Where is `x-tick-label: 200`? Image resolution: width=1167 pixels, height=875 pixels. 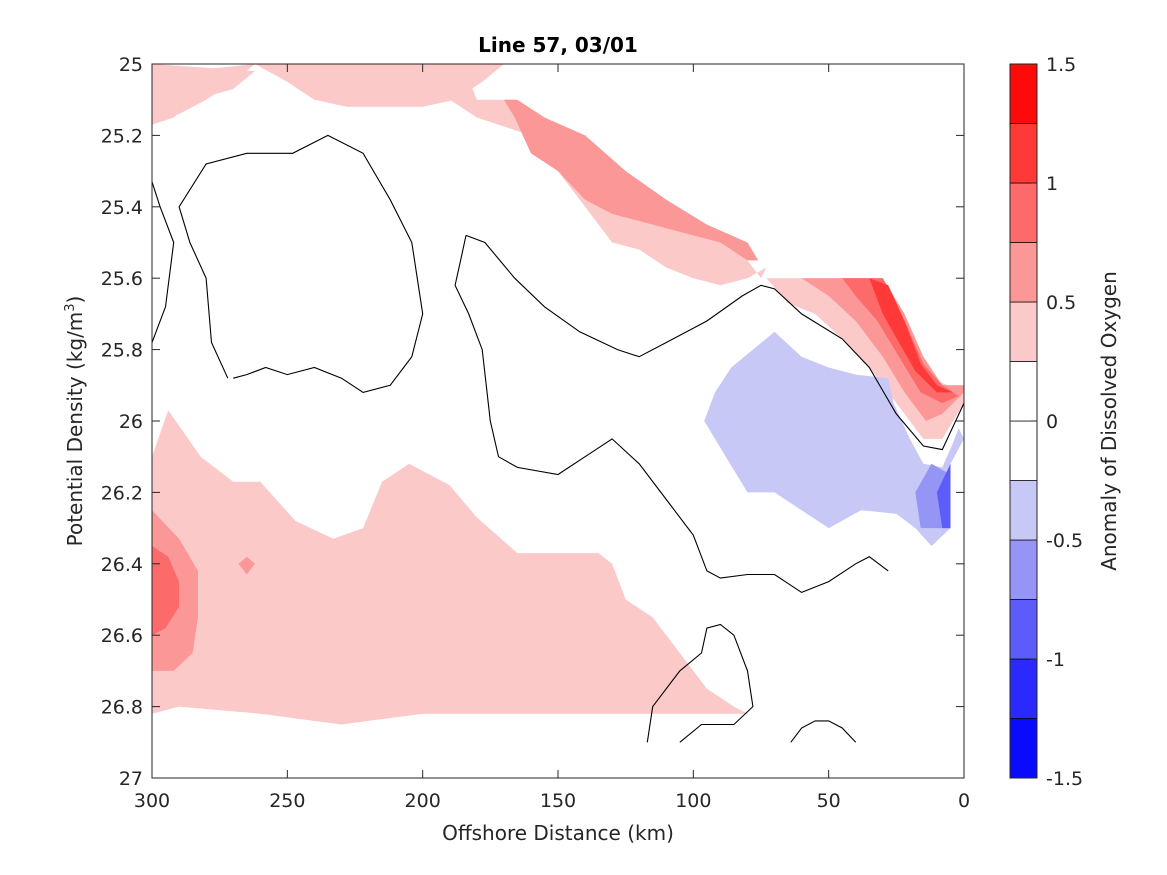
x-tick-label: 200 is located at coordinates (423, 801).